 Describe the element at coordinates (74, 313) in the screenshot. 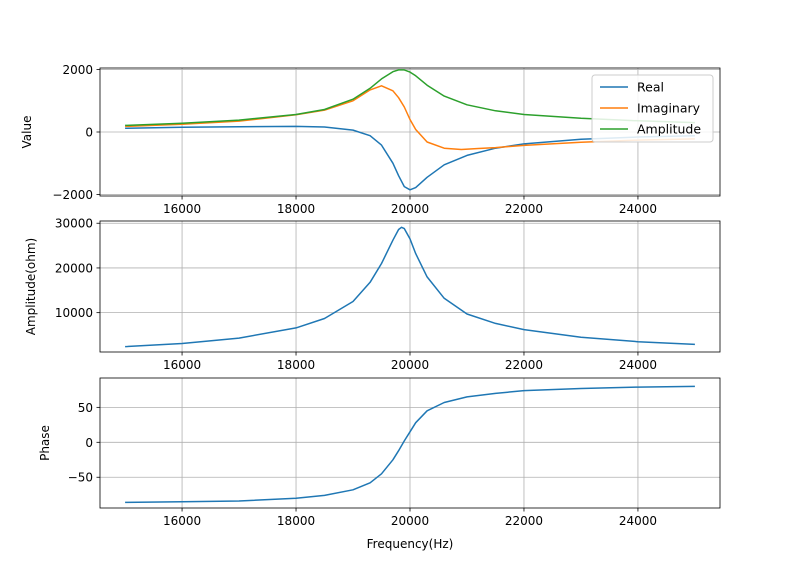

I see `y-tick-label: 10000` at that location.